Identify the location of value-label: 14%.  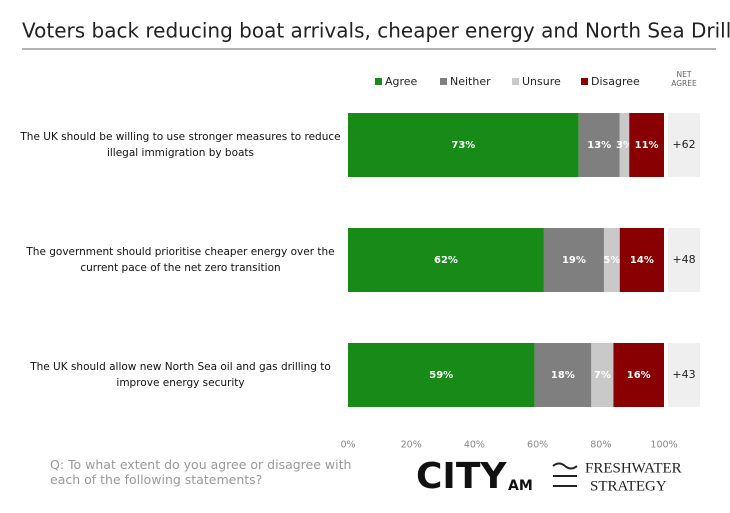
(642, 260).